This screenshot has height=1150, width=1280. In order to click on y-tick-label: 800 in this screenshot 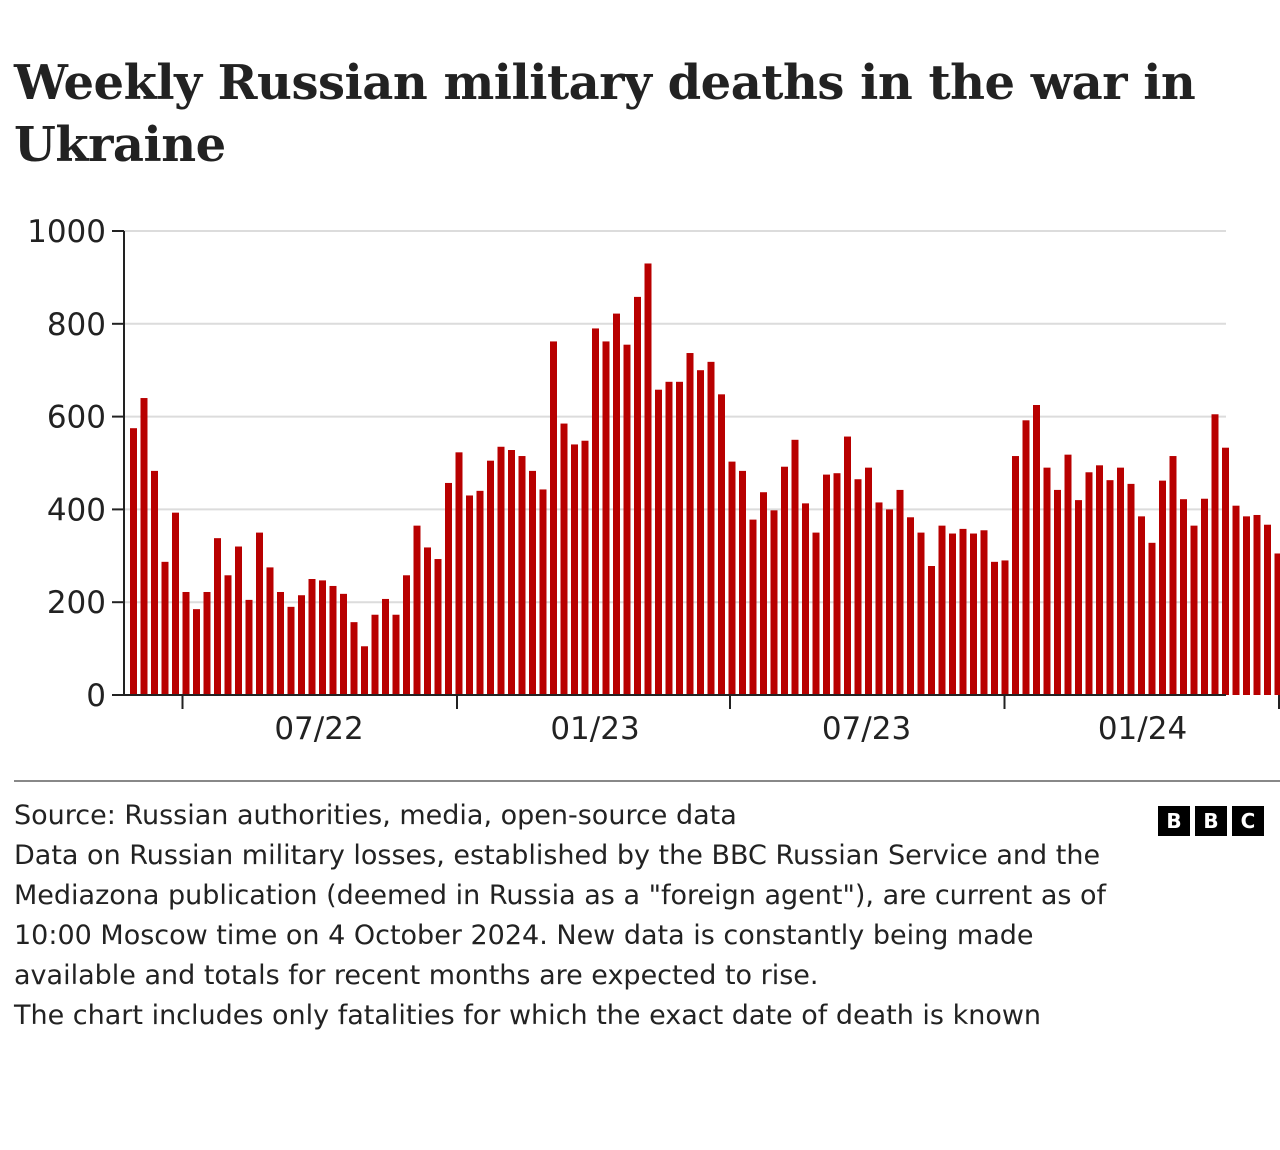, I will do `click(76, 325)`.